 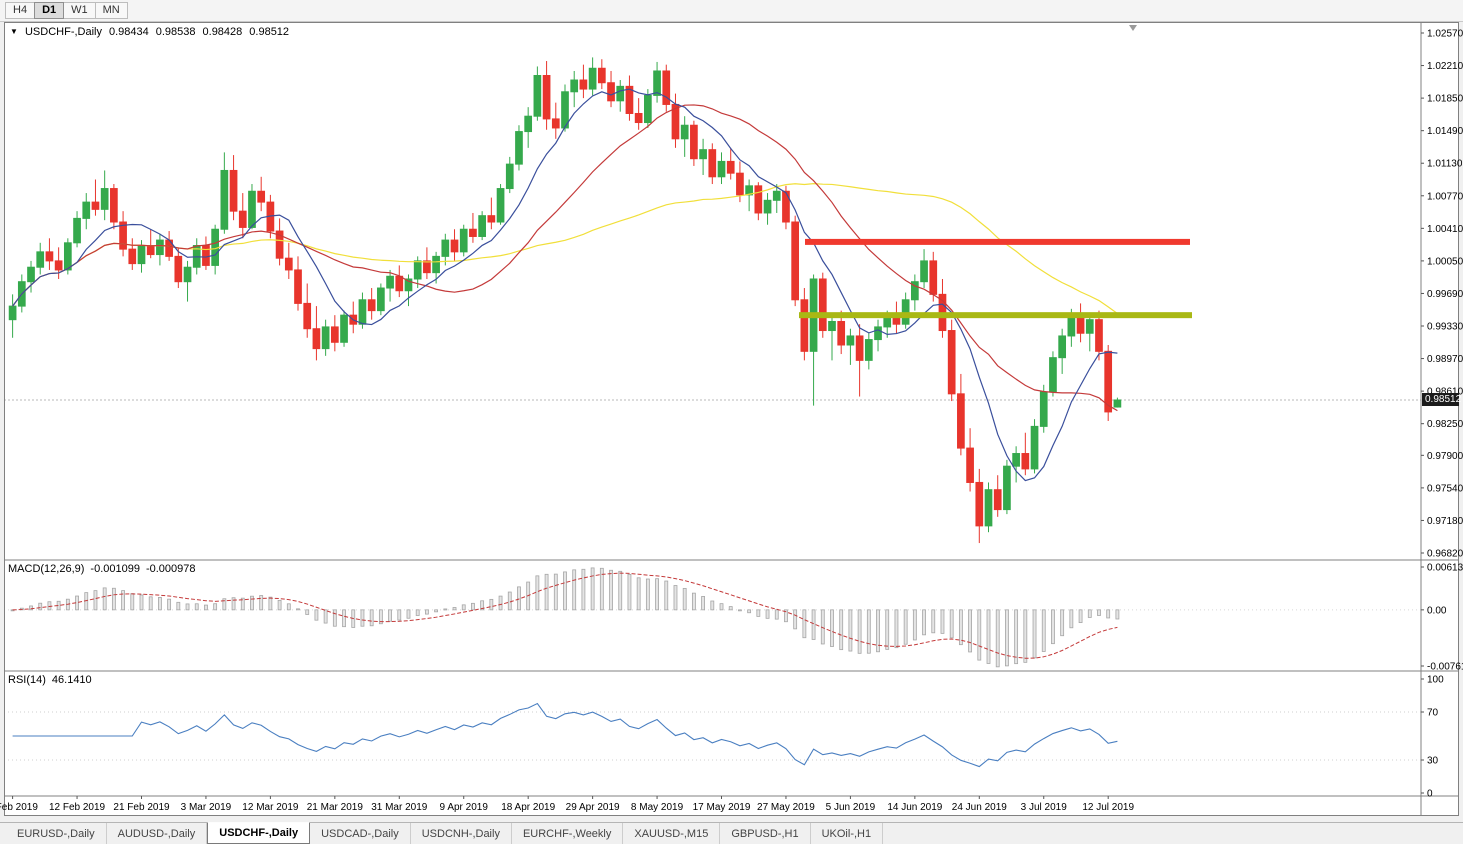 What do you see at coordinates (1437, 610) in the screenshot?
I see `svg-text: 0.00` at bounding box center [1437, 610].